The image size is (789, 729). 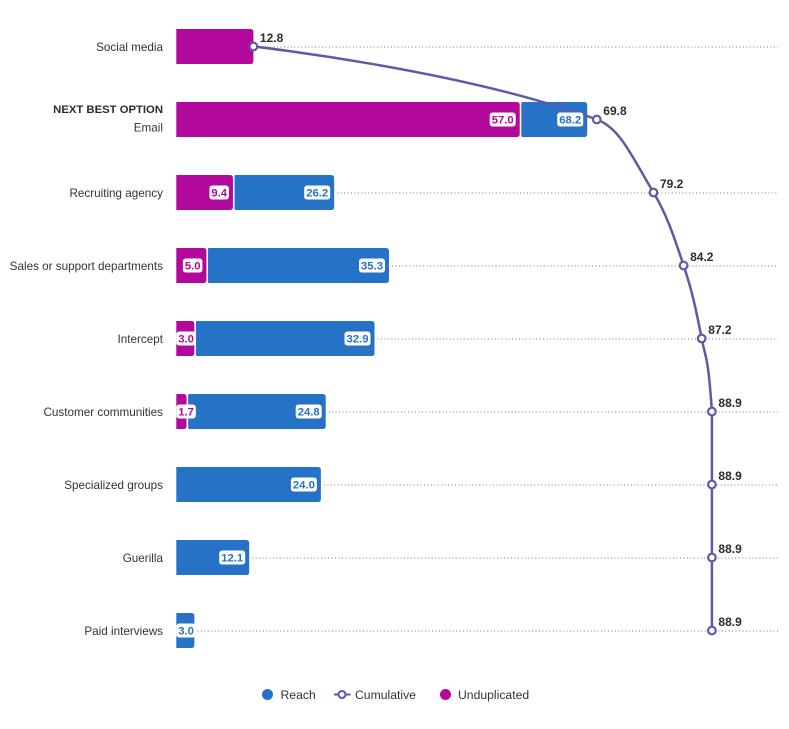 I want to click on svg-text: Guerilla, so click(x=143, y=558).